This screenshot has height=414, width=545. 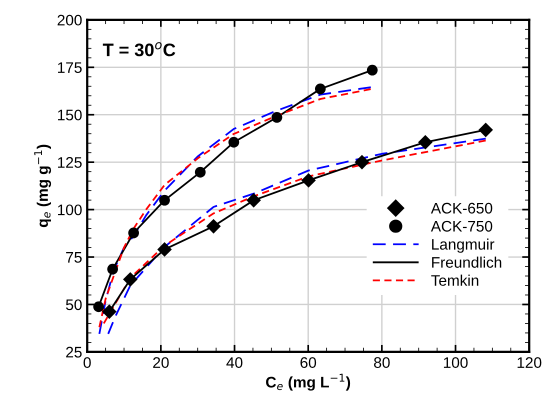 I want to click on y-tick-label: 75, so click(x=74, y=257).